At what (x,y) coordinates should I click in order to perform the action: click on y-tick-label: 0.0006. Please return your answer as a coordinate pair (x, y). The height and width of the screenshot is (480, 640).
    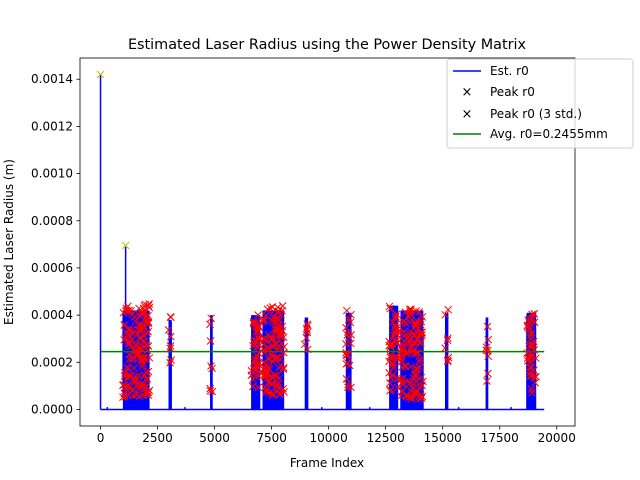
    Looking at the image, I should click on (52, 268).